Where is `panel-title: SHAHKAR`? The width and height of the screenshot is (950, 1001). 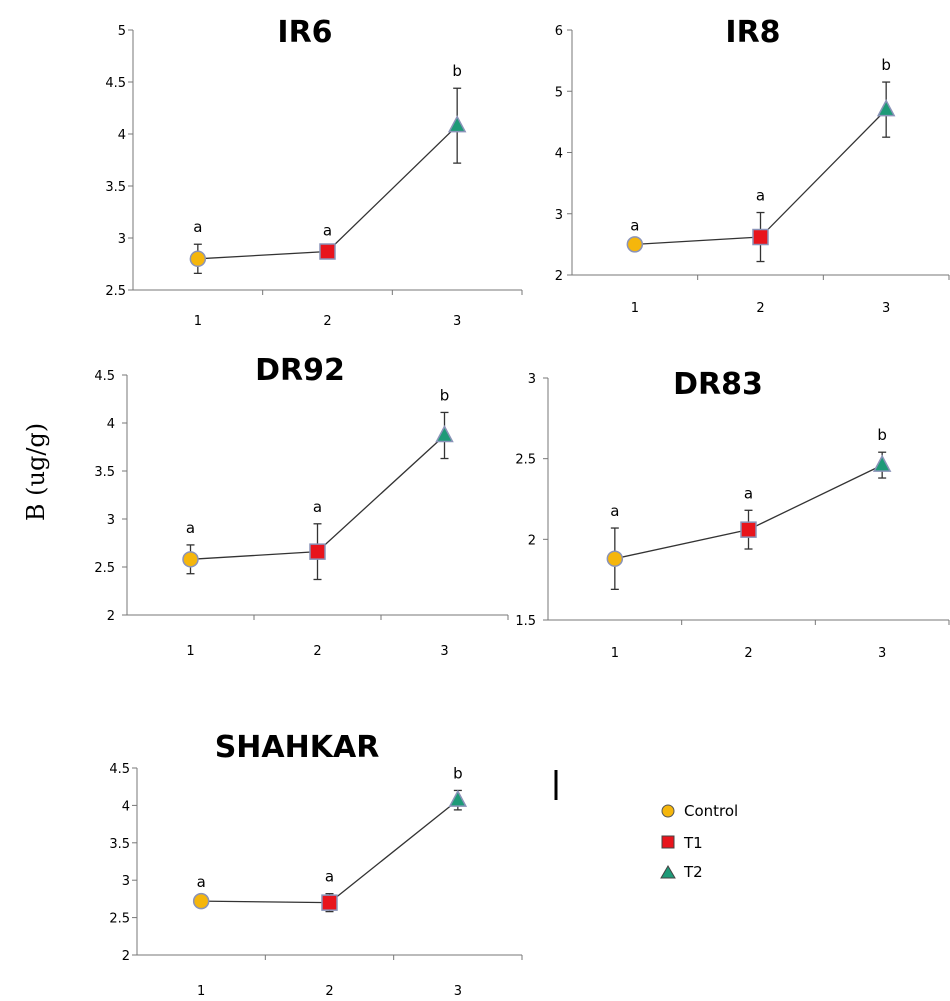 panel-title: SHAHKAR is located at coordinates (297, 747).